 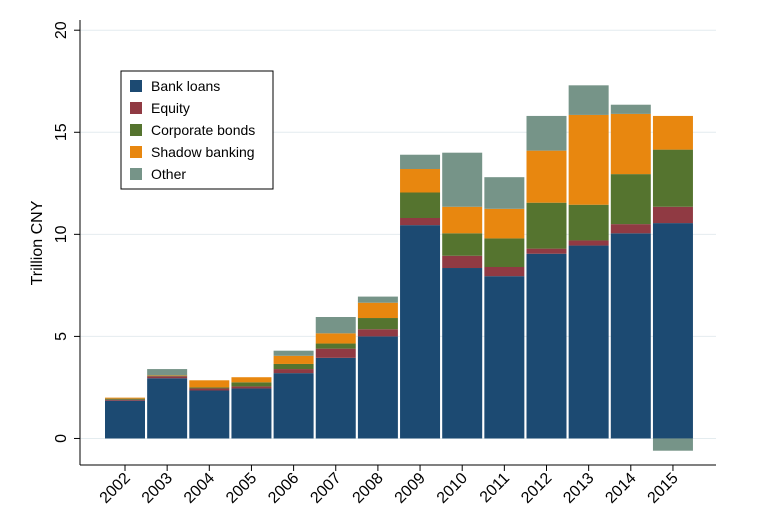 I want to click on bar-bank-loans-2014, so click(x=630, y=336).